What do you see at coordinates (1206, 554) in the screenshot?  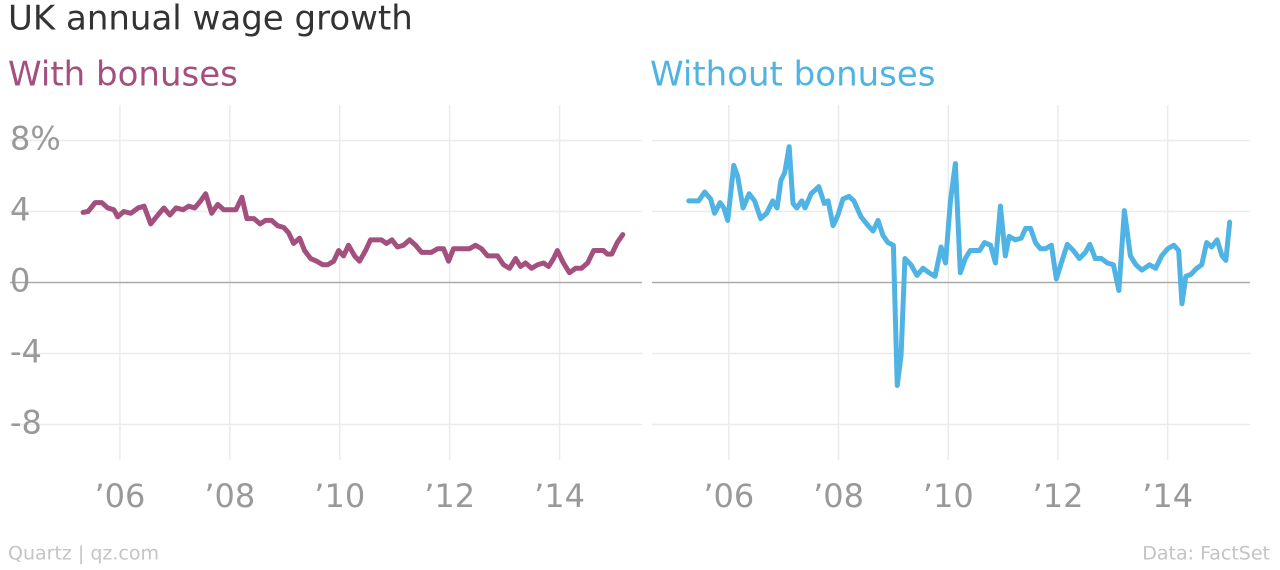 I see `source: Data: FactSet` at bounding box center [1206, 554].